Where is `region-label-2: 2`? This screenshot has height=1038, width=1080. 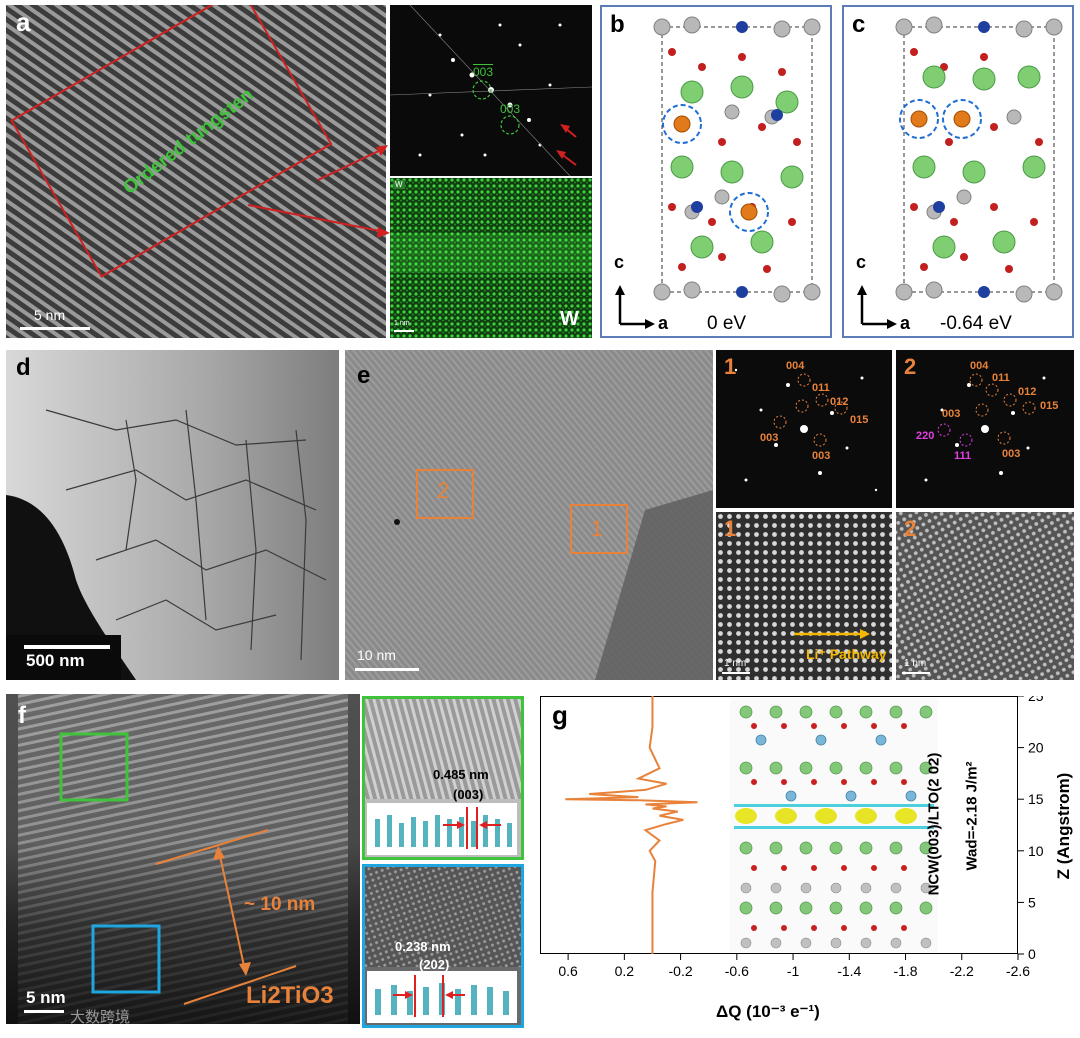 region-label-2: 2 is located at coordinates (443, 490).